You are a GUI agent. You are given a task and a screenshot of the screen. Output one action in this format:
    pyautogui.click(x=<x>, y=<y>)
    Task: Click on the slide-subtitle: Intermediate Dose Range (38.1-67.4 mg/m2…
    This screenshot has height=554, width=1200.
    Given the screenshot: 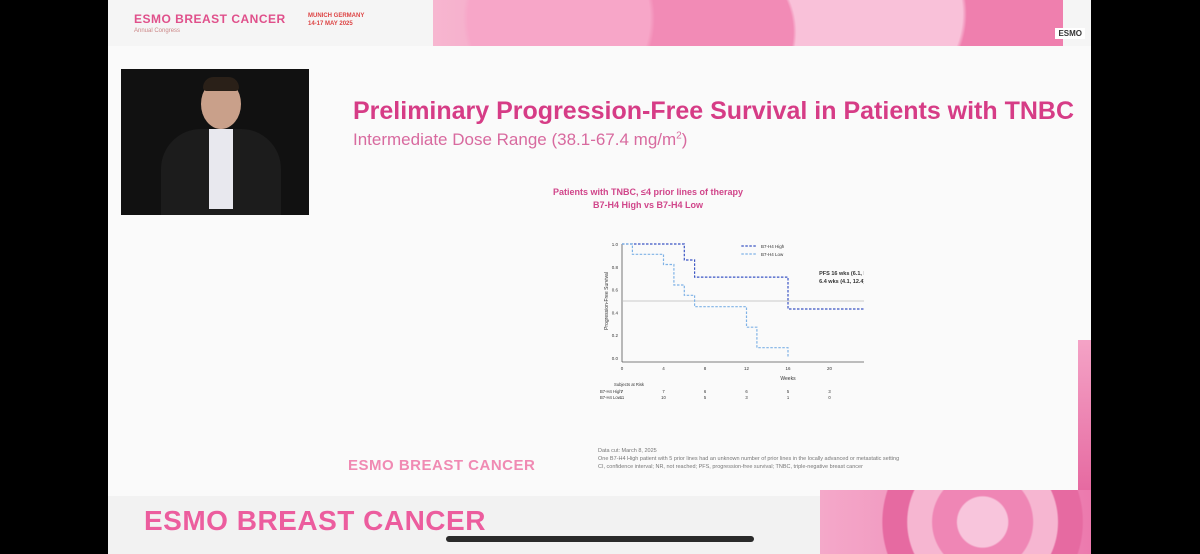 What is the action you would take?
    pyautogui.click(x=520, y=139)
    